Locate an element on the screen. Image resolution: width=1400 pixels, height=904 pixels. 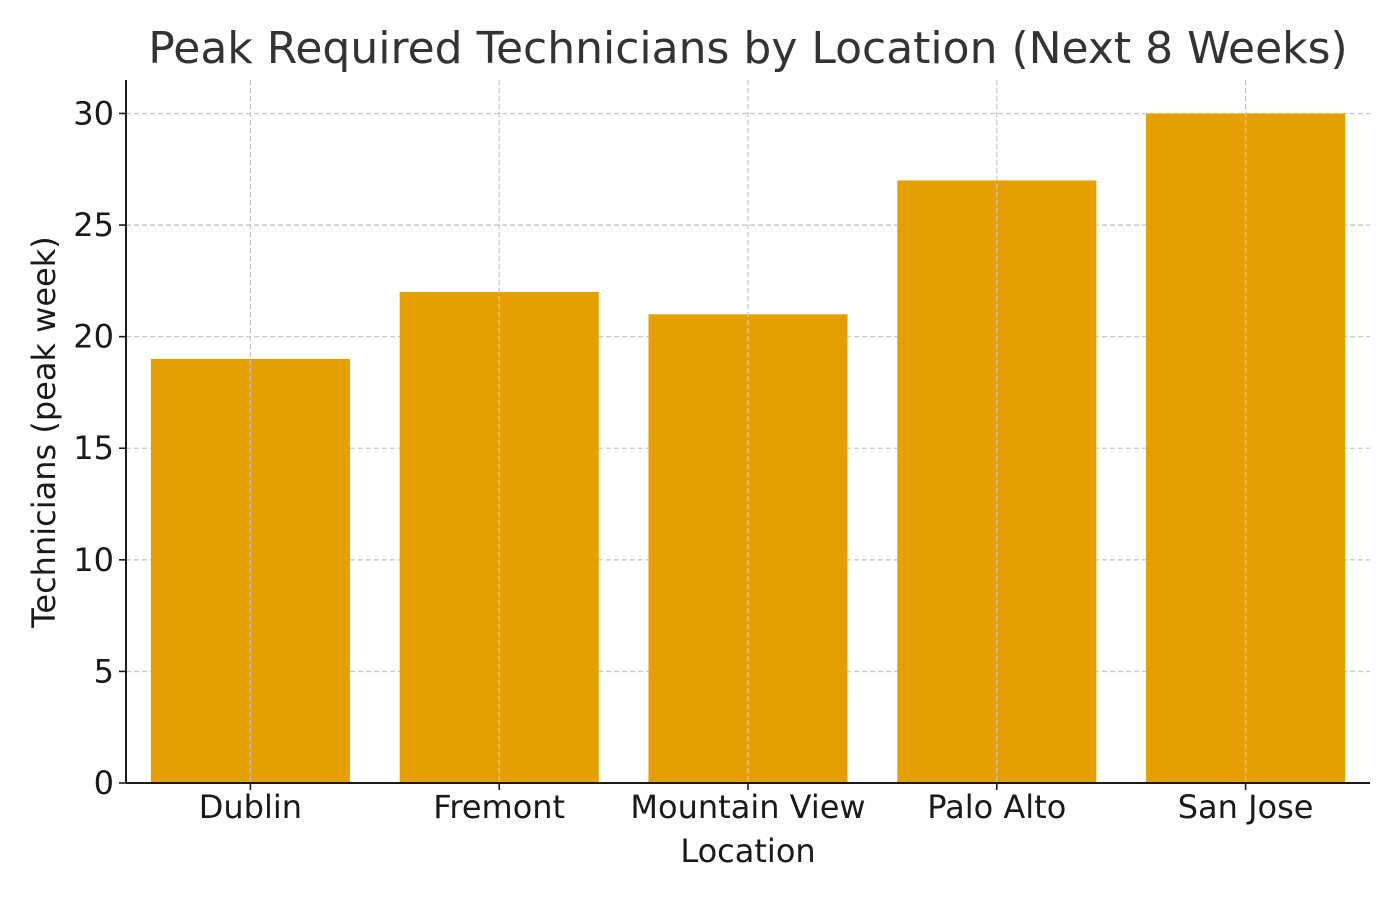
x-tick-label: Fremont is located at coordinates (499, 807).